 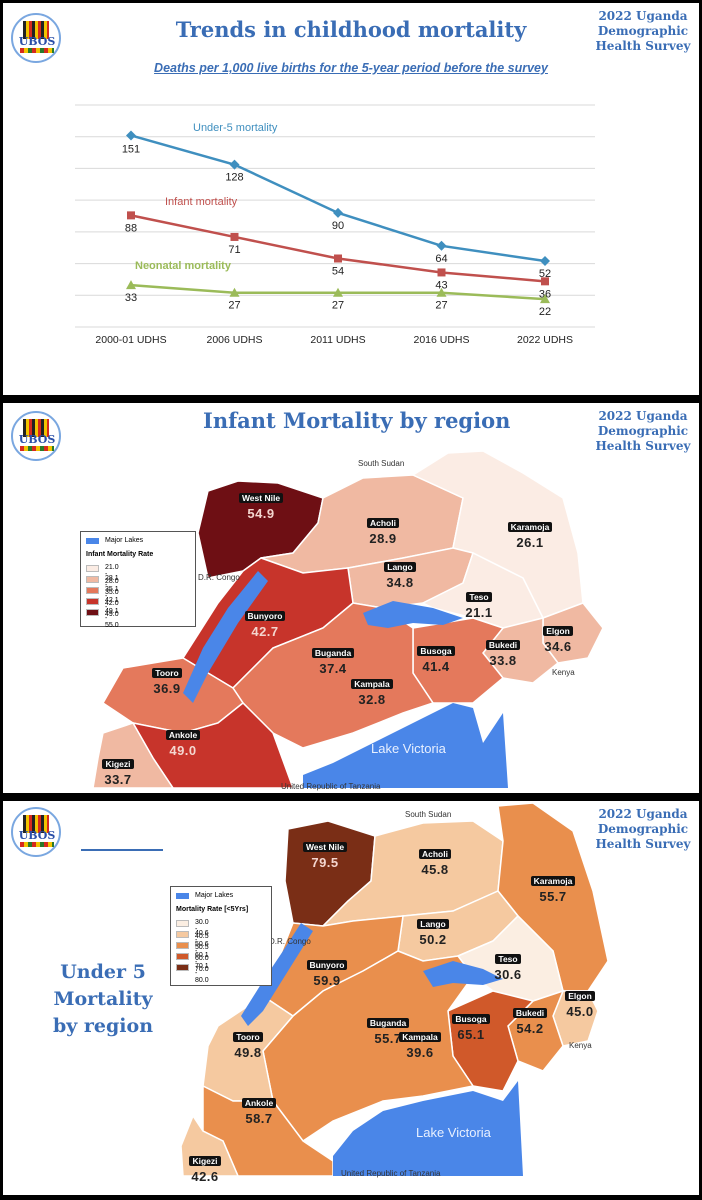 I want to click on data-label: 33, so click(x=131, y=298).